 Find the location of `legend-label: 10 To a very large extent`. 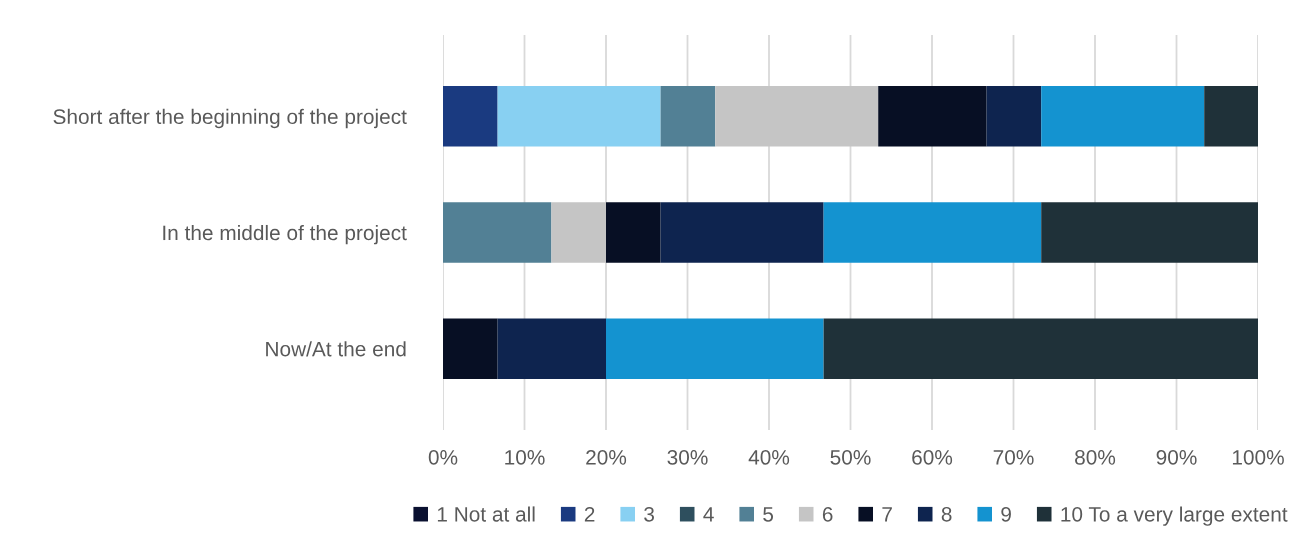

legend-label: 10 To a very large extent is located at coordinates (1174, 516).